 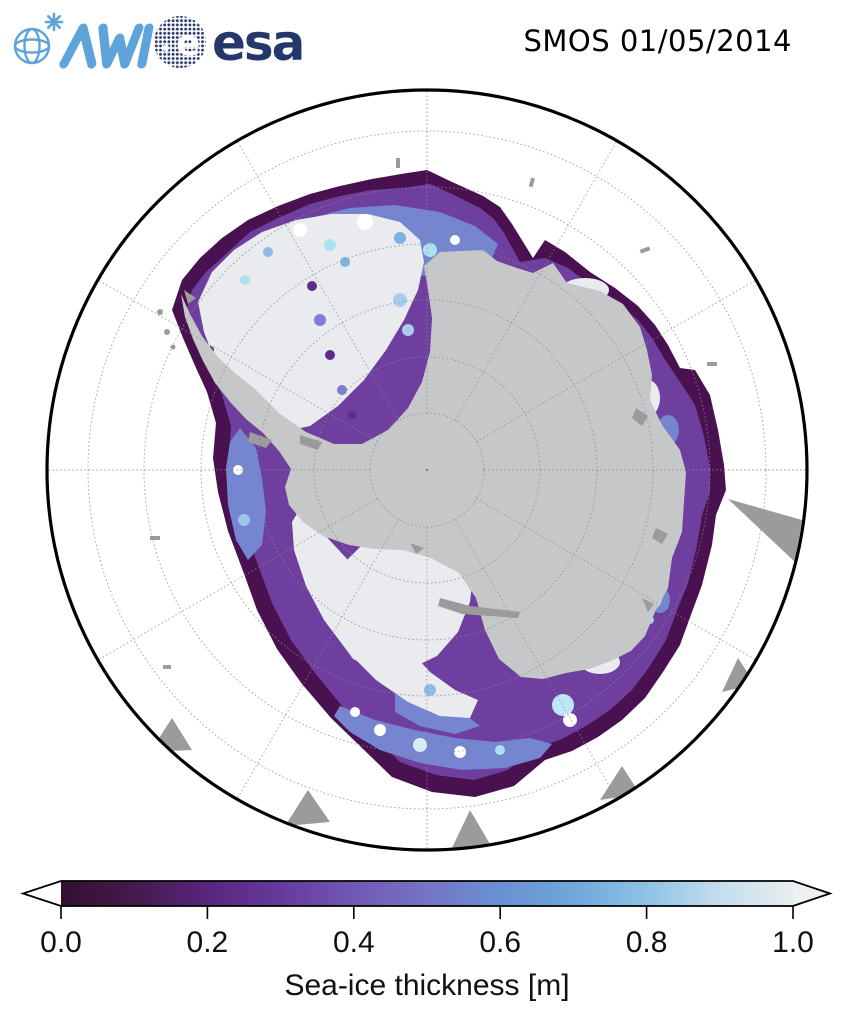 What do you see at coordinates (427, 912) in the screenshot?
I see `colorbar-ticks` at bounding box center [427, 912].